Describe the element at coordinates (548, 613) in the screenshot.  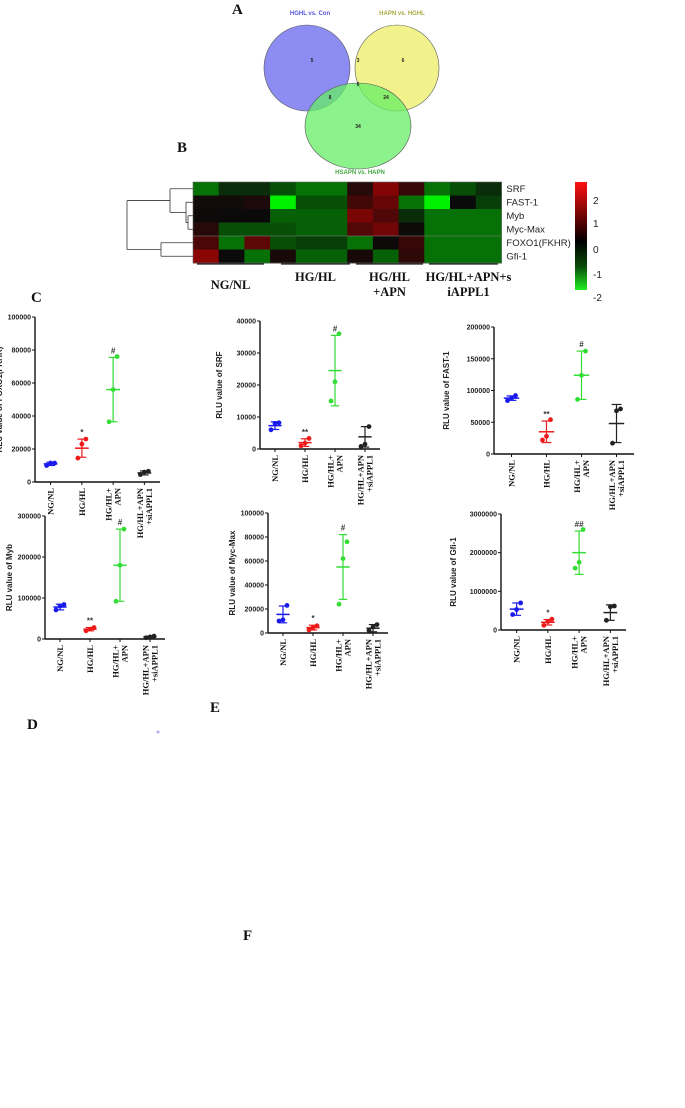
I see `significance-mark: *` at that location.